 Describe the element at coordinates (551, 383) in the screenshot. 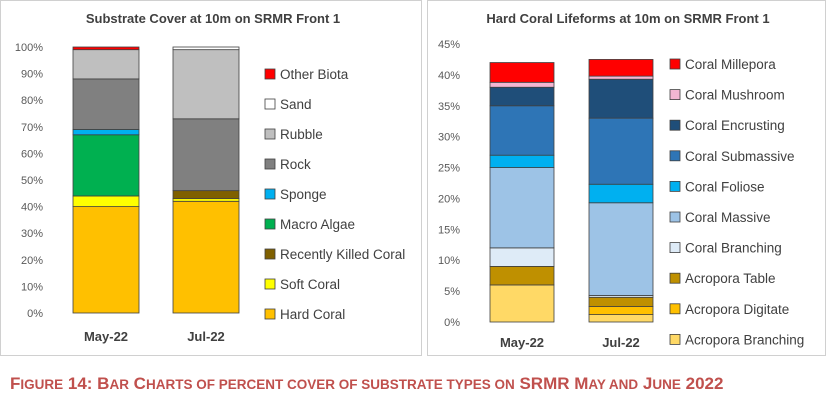

I see `caption-part: SRMR M` at that location.